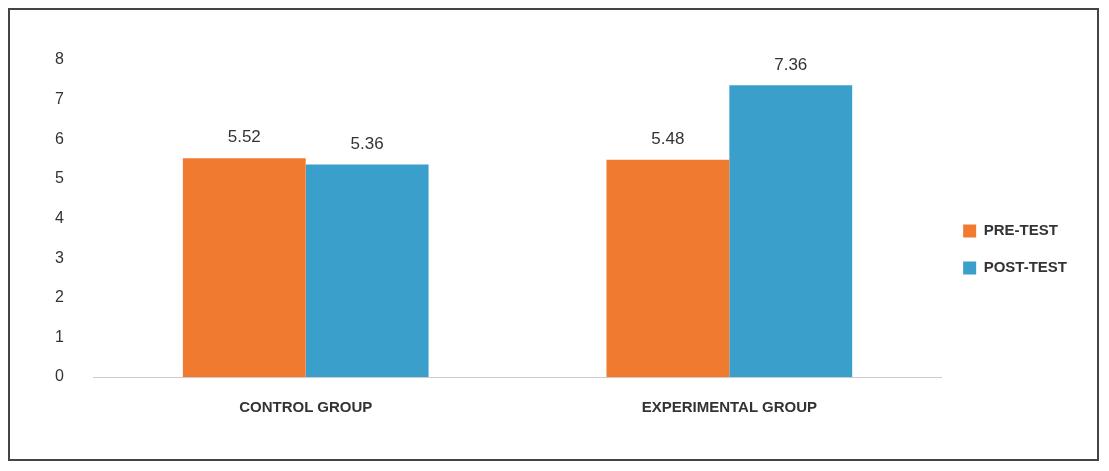  I want to click on y-tick-label: 5, so click(59, 178).